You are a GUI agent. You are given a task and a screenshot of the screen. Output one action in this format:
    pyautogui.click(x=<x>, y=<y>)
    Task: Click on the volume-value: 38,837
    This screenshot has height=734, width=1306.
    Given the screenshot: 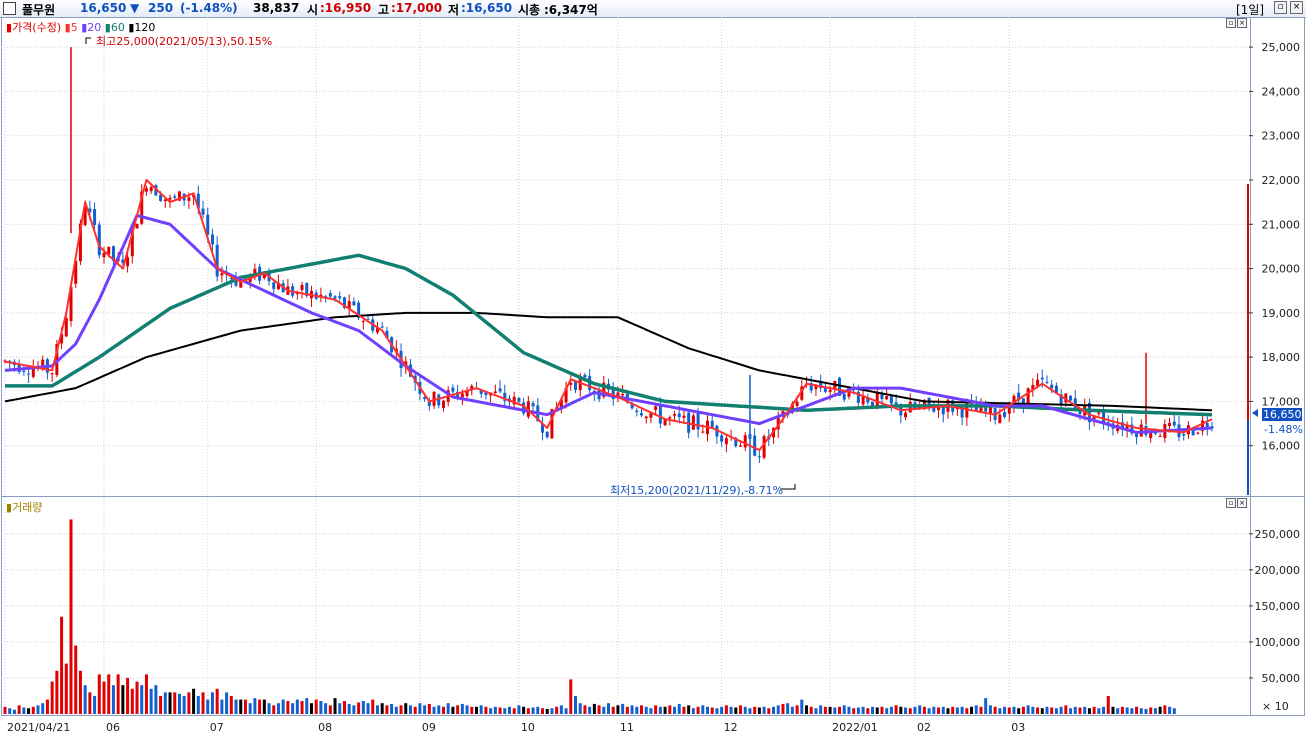 What is the action you would take?
    pyautogui.click(x=276, y=8)
    